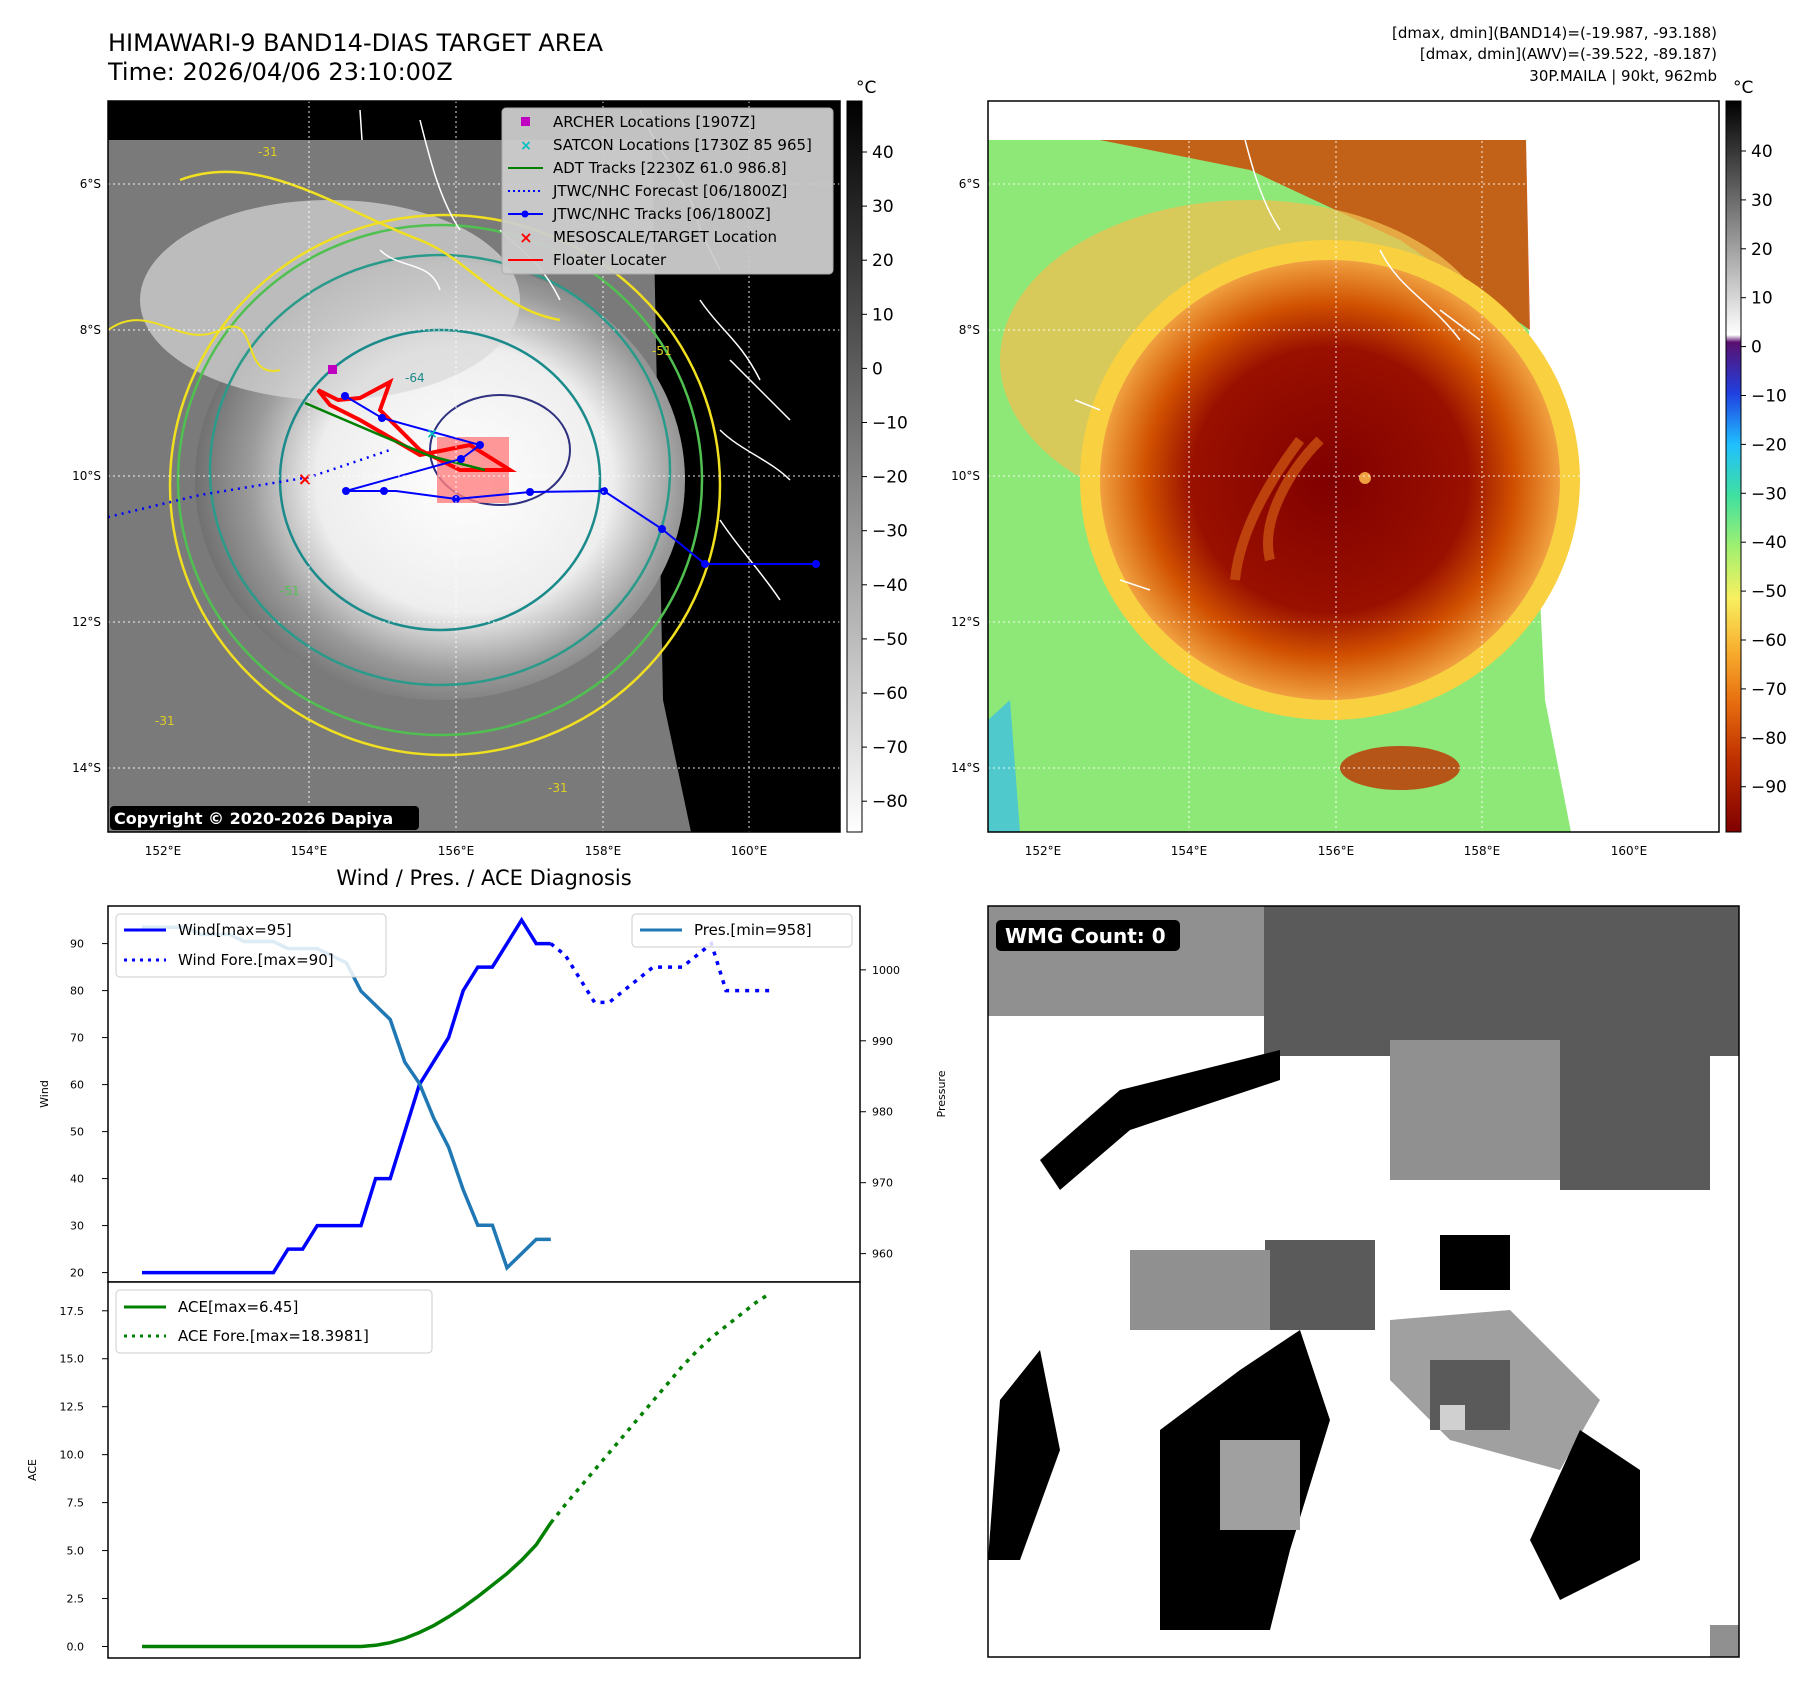 The width and height of the screenshot is (1801, 1690). I want to click on lat-label: 12°S, so click(965, 622).